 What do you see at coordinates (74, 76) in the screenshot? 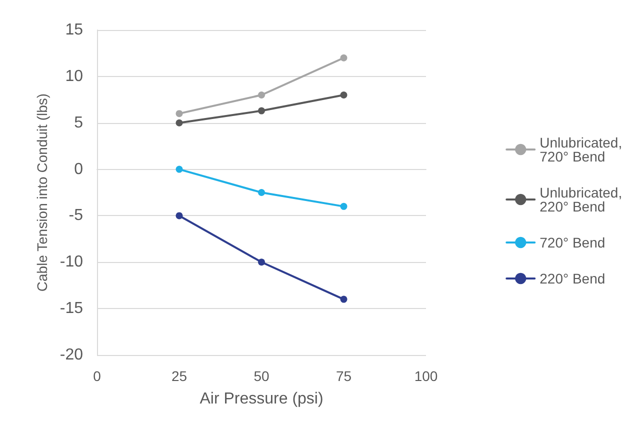
I see `y-tick-label: 10` at bounding box center [74, 76].